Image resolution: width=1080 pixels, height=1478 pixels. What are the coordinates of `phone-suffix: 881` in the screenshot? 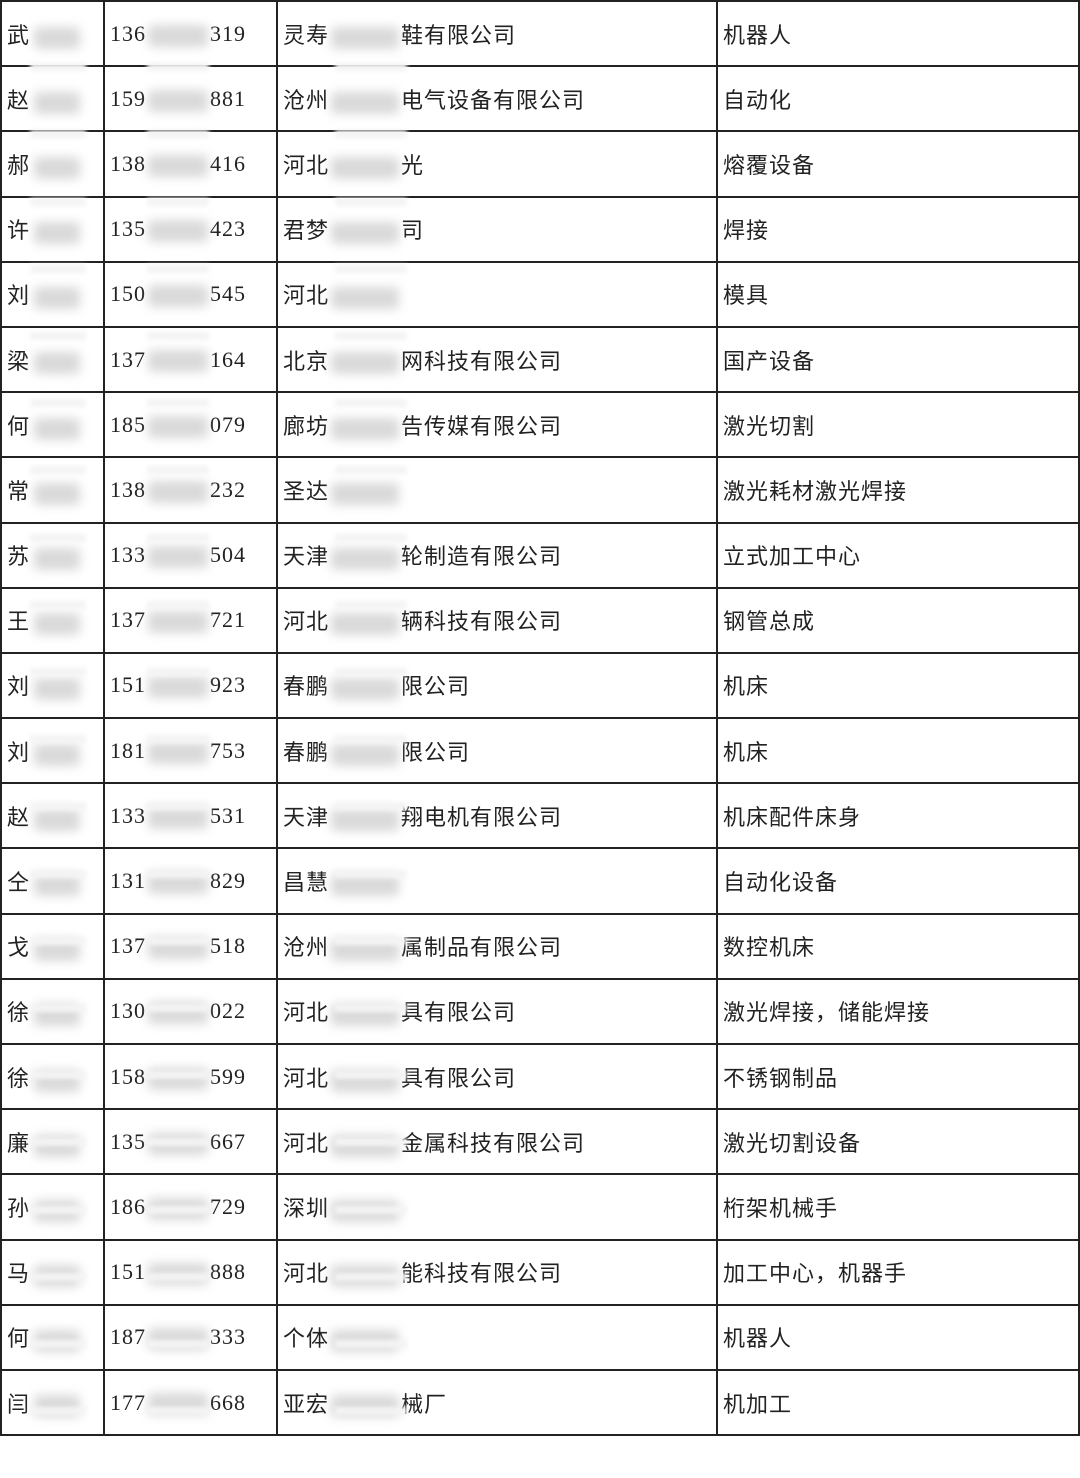 It's located at (228, 98).